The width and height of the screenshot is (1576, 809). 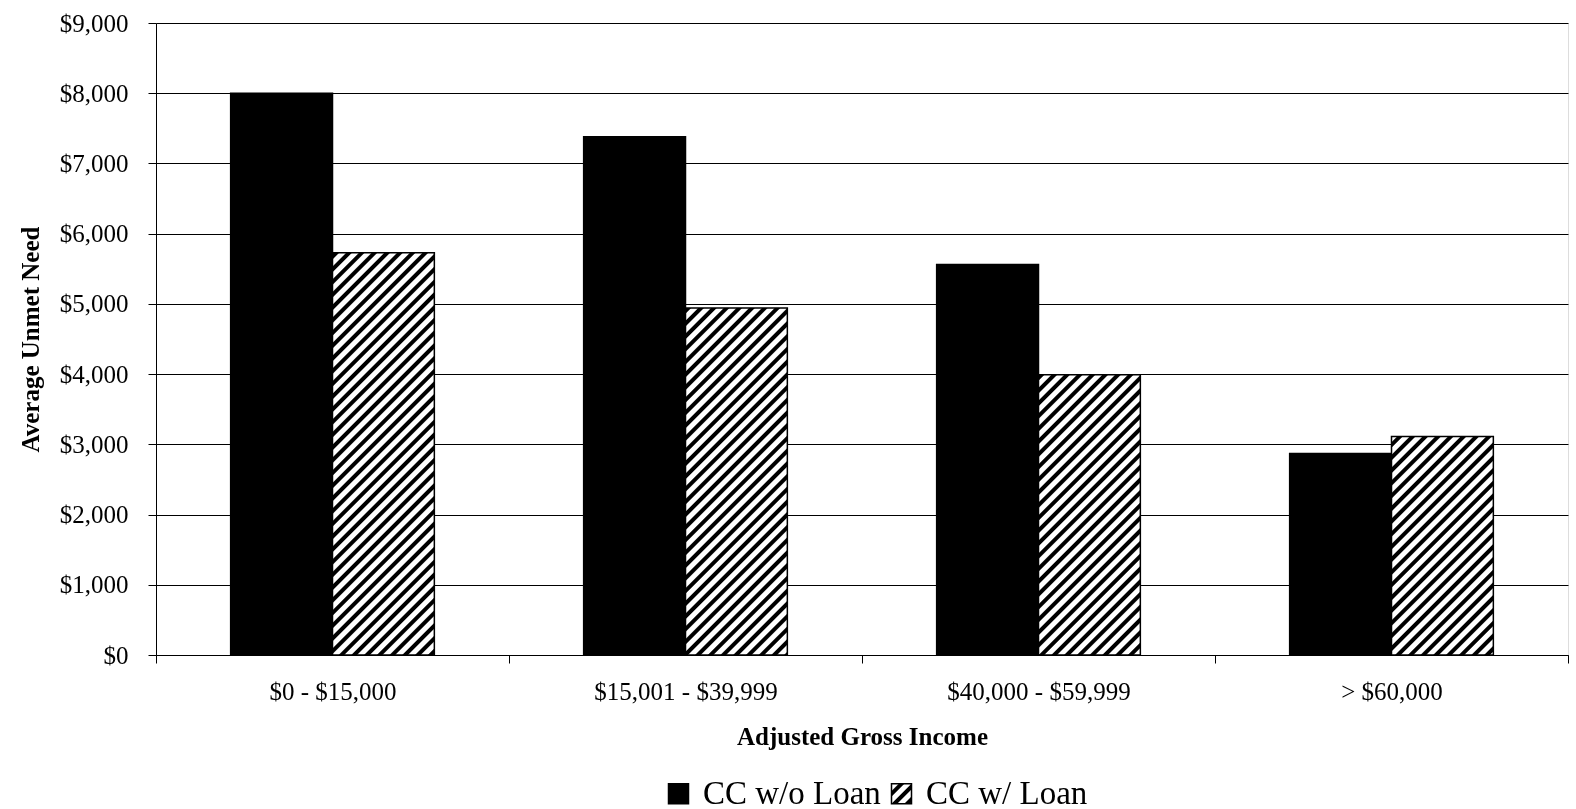 What do you see at coordinates (94, 163) in the screenshot?
I see `y-tick-label: $7,000` at bounding box center [94, 163].